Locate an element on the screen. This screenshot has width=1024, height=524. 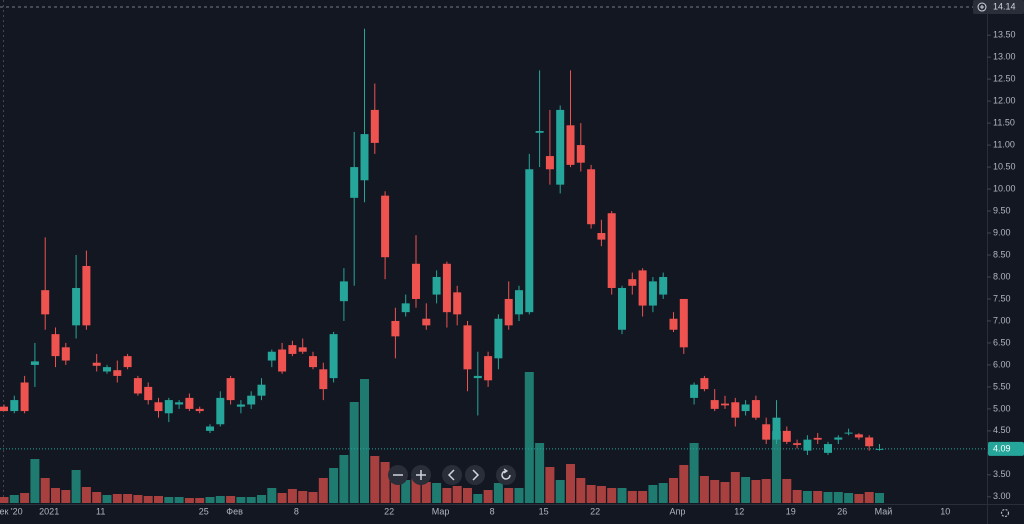
y-tick-label: 8.00 is located at coordinates (1002, 276).